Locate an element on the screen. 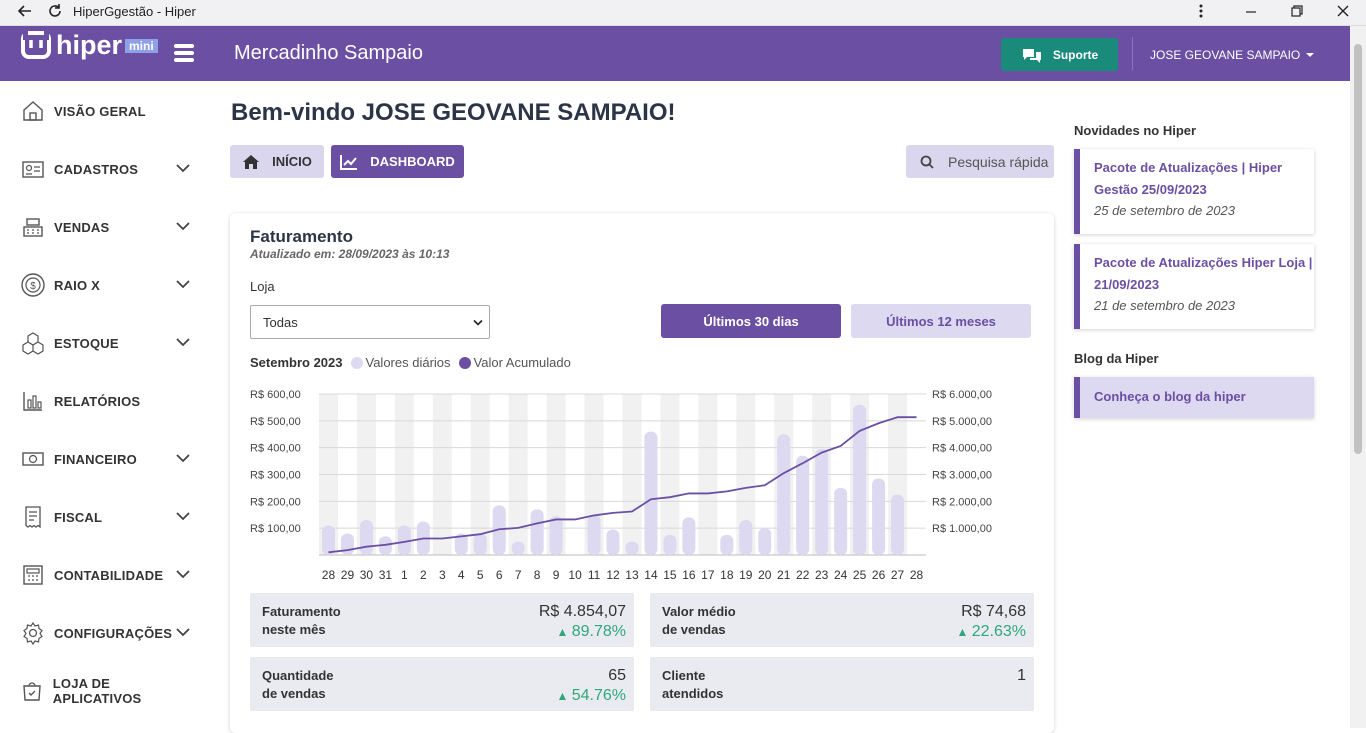  x-tick-label: 31 is located at coordinates (386, 575).